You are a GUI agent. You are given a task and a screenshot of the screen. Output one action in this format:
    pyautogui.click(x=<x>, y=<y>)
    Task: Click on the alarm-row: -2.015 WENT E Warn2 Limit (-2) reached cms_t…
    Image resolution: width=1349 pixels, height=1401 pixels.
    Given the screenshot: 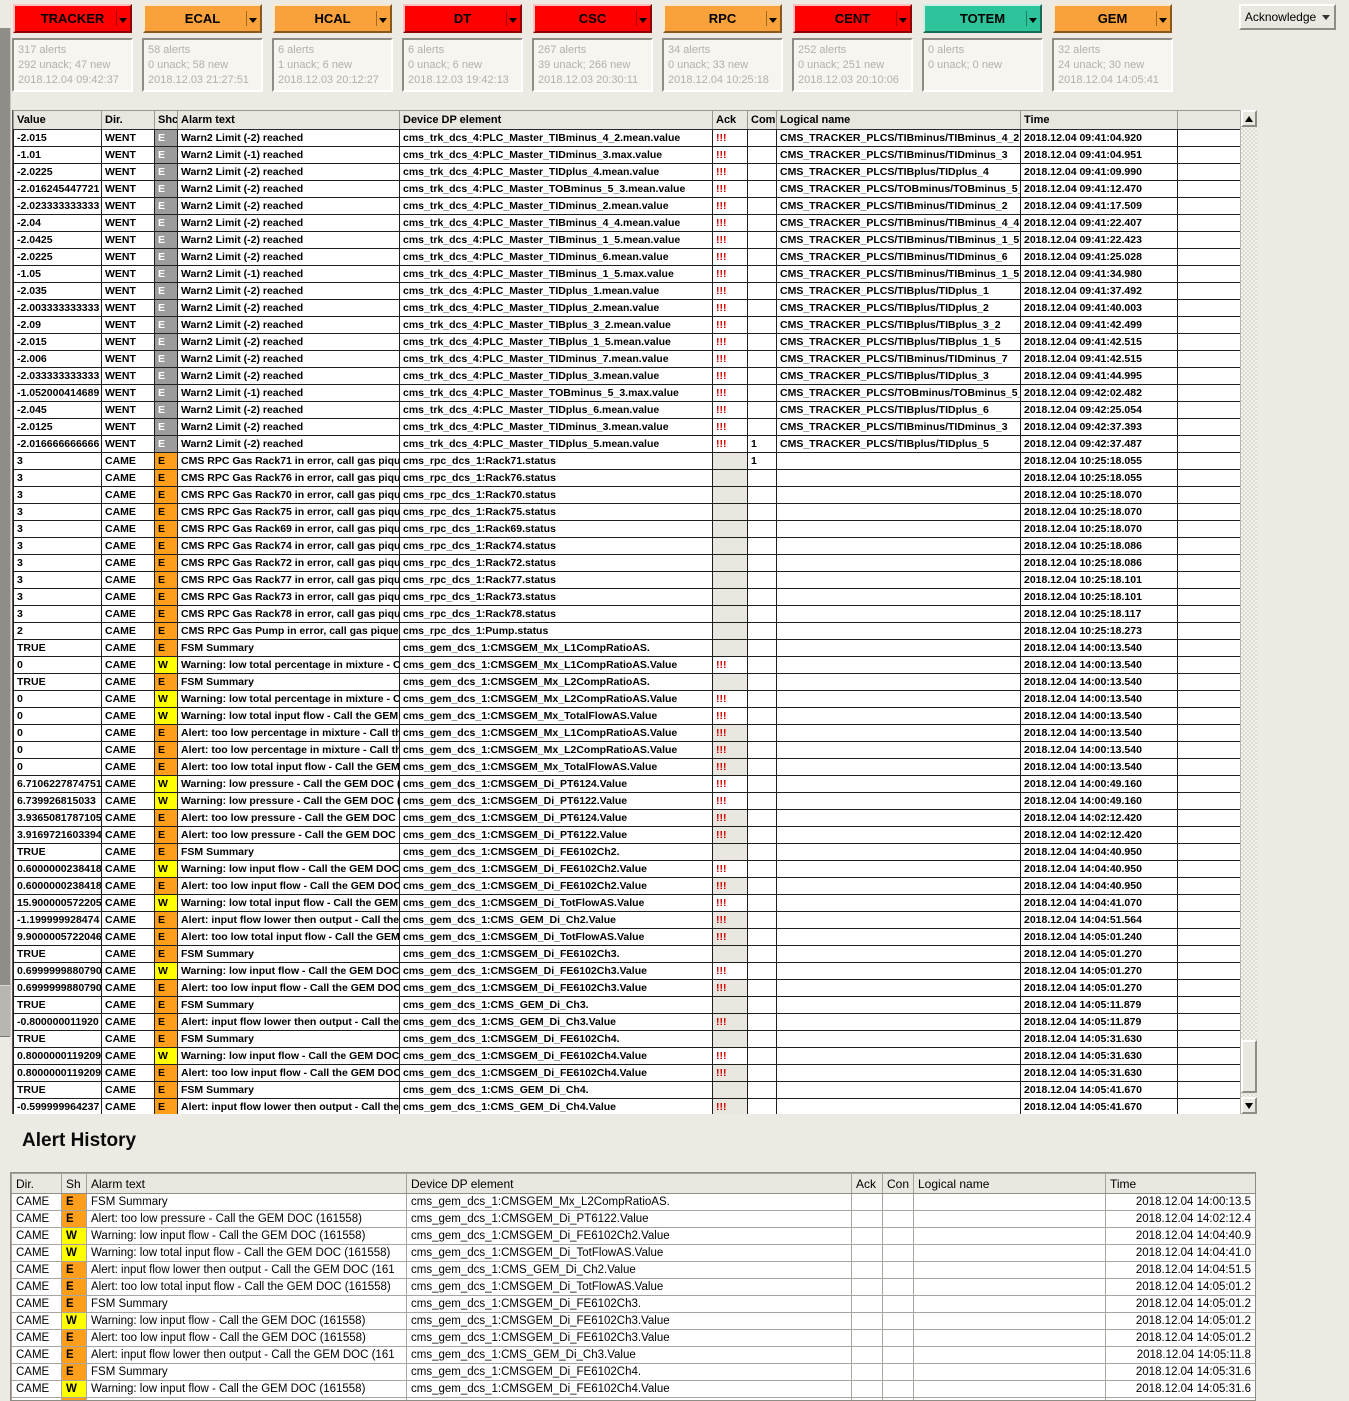 What is the action you would take?
    pyautogui.click(x=627, y=138)
    